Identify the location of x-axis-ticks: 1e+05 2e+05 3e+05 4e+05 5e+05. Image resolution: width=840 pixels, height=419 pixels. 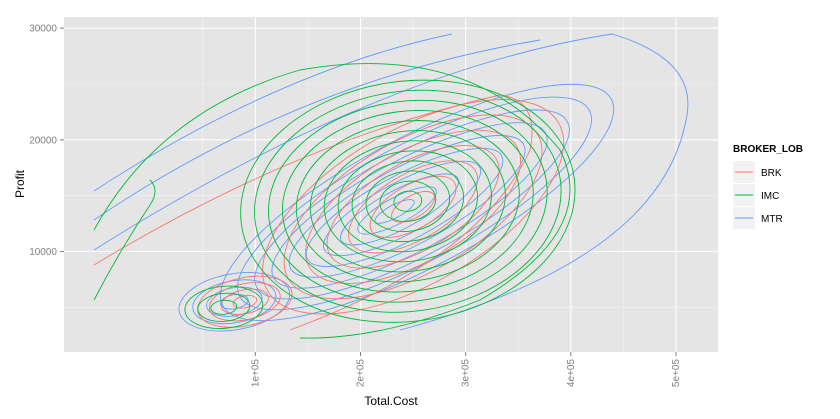
(466, 369).